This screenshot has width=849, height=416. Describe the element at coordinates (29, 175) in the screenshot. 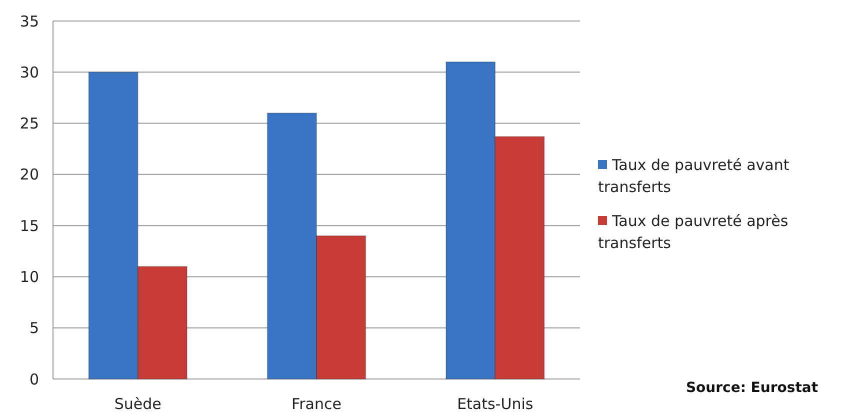

I see `y-tick-label: 20` at that location.